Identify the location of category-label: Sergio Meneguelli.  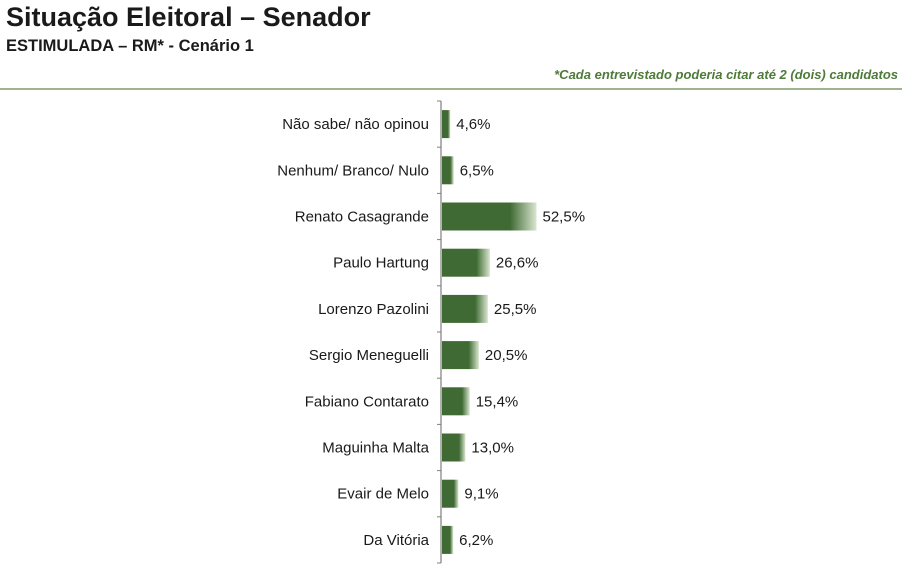
(369, 355).